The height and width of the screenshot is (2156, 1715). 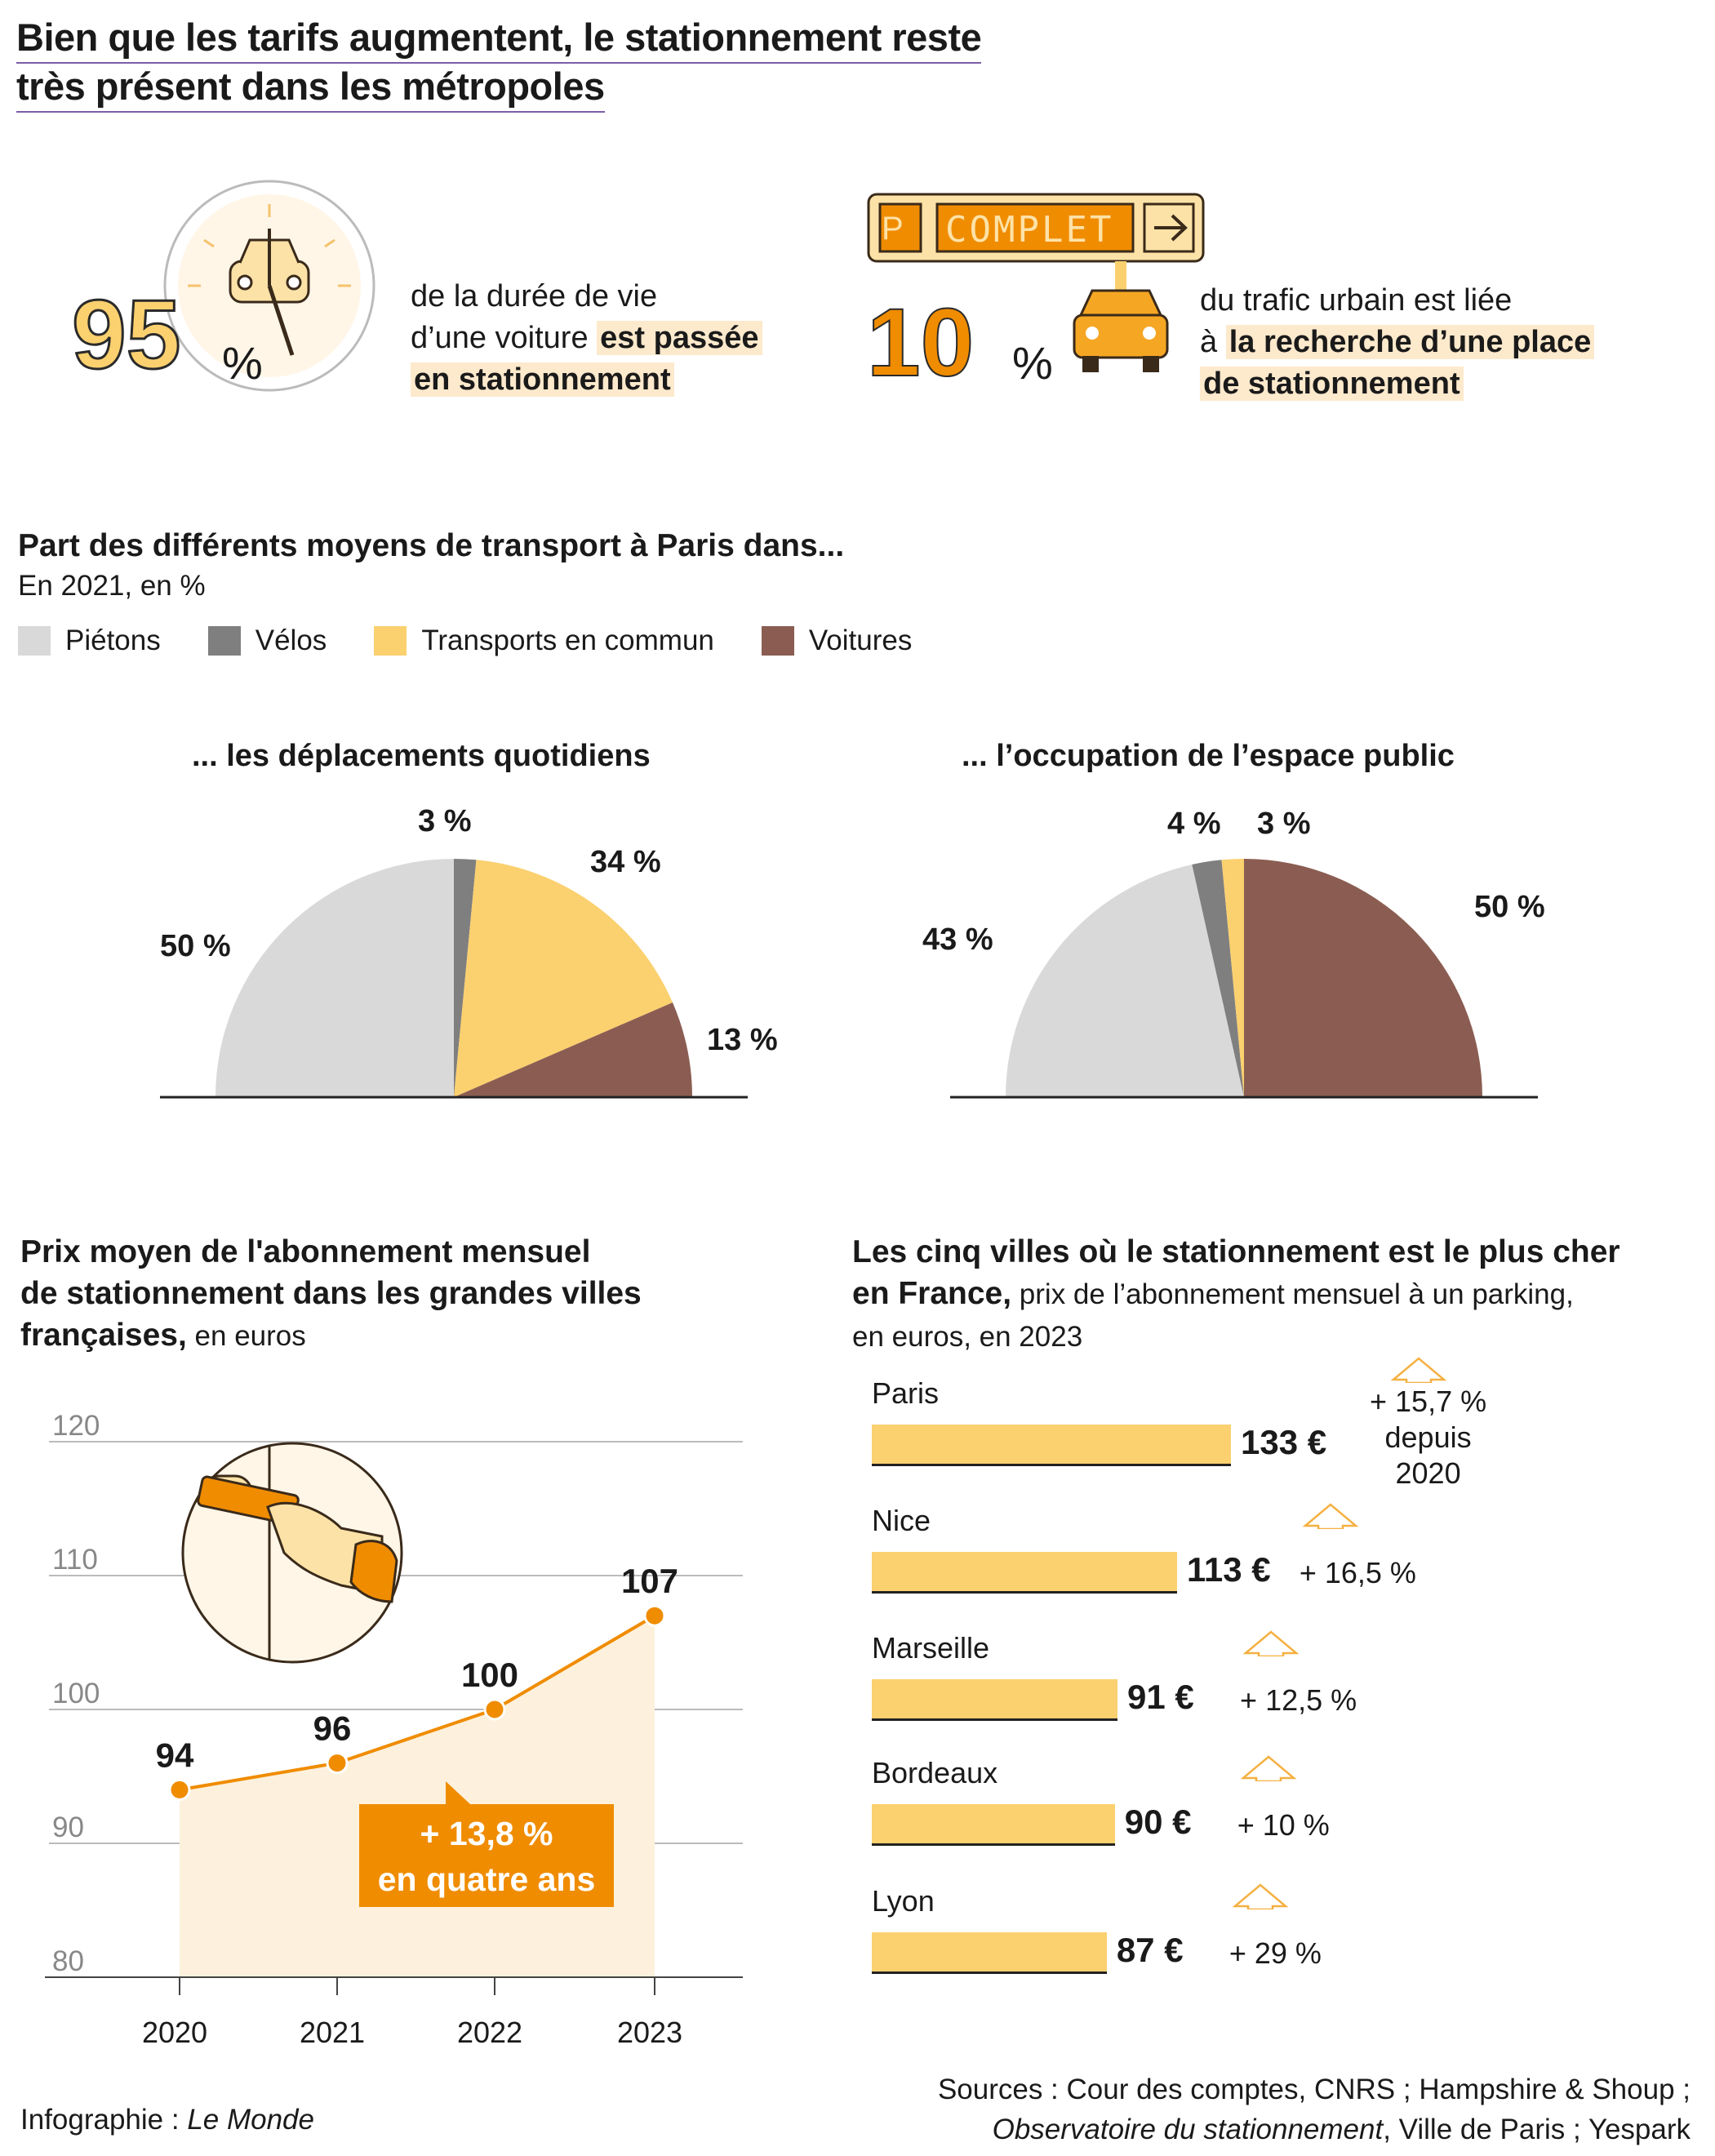 I want to click on pie-chart-deplacements, so click(x=454, y=979).